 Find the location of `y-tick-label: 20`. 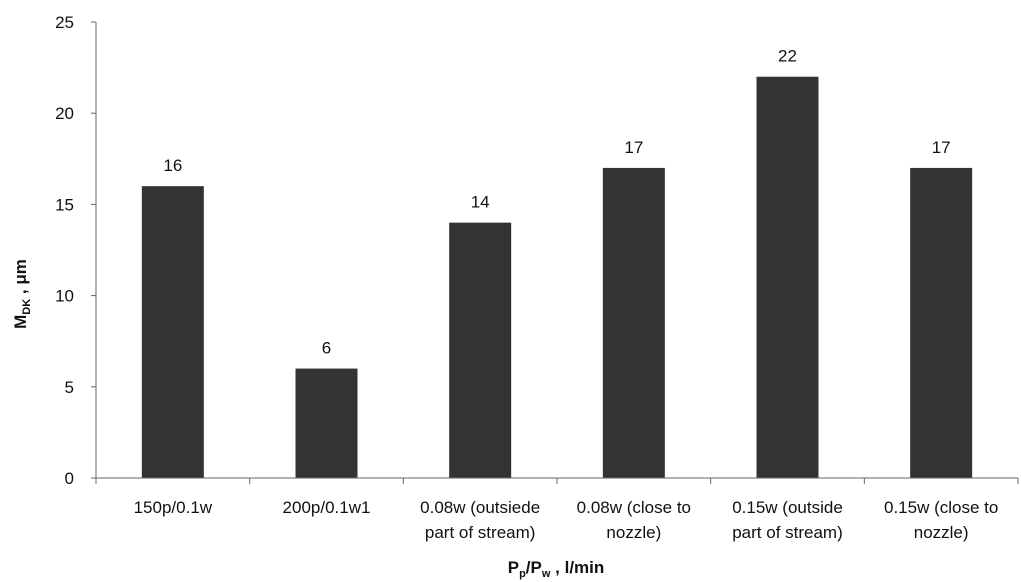

y-tick-label: 20 is located at coordinates (64, 113).